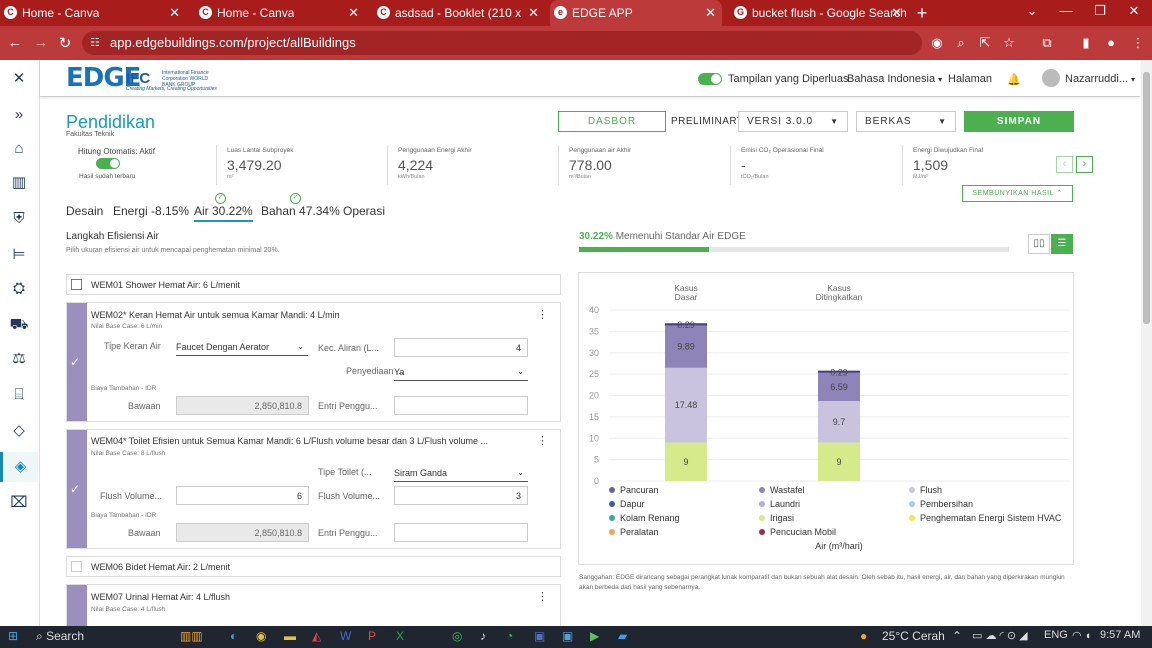 The height and width of the screenshot is (648, 1152). I want to click on tab-materials: Bahan 47.34%, so click(300, 211).